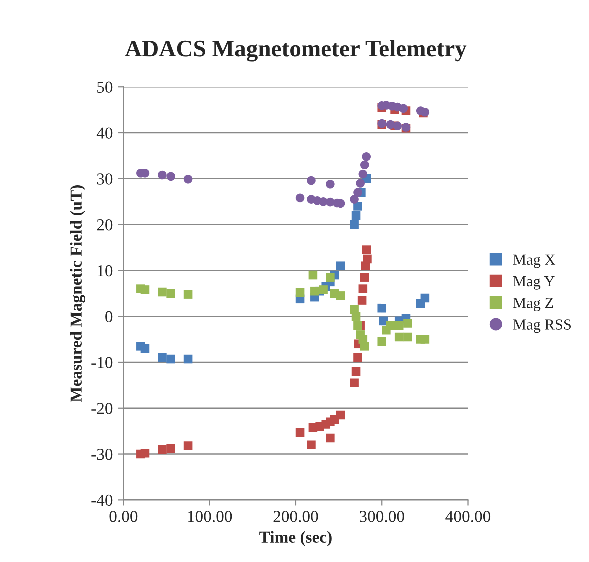 The height and width of the screenshot is (562, 589). I want to click on y-tick-label: -30, so click(102, 454).